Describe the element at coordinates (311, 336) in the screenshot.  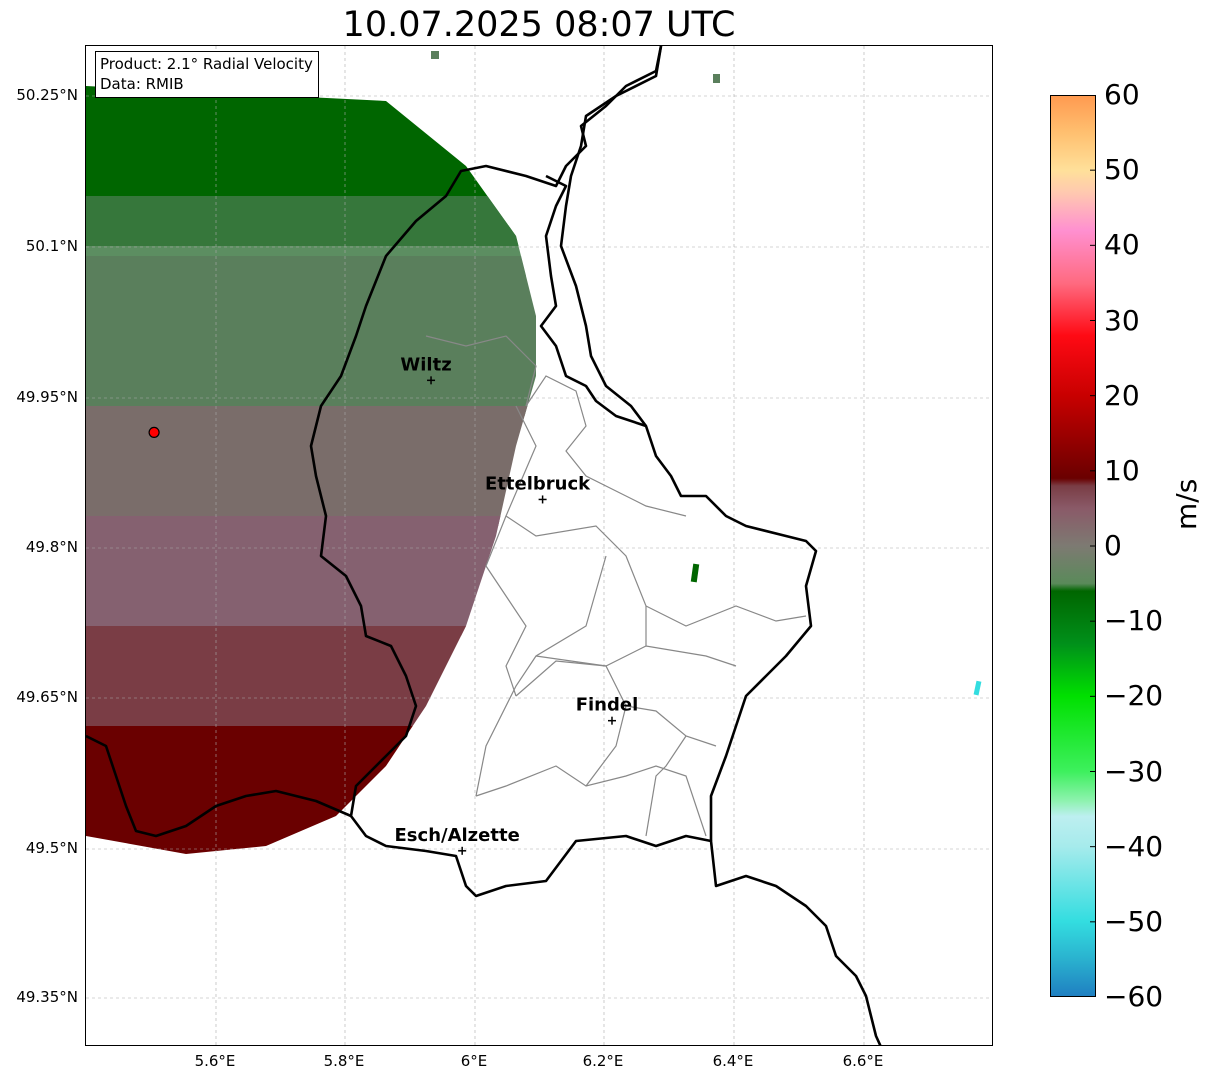
I see `echo-band-inbound-weak` at that location.